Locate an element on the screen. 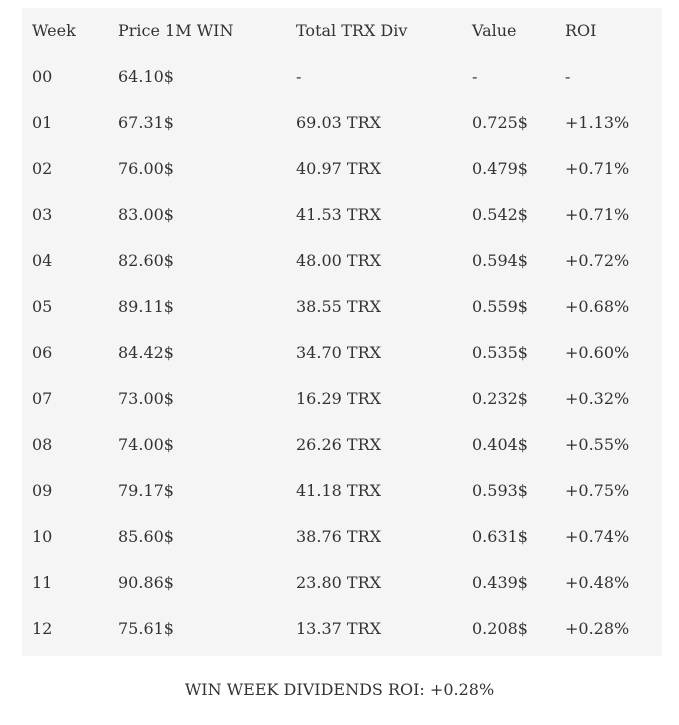  cell: 41.18 TRX is located at coordinates (338, 490).